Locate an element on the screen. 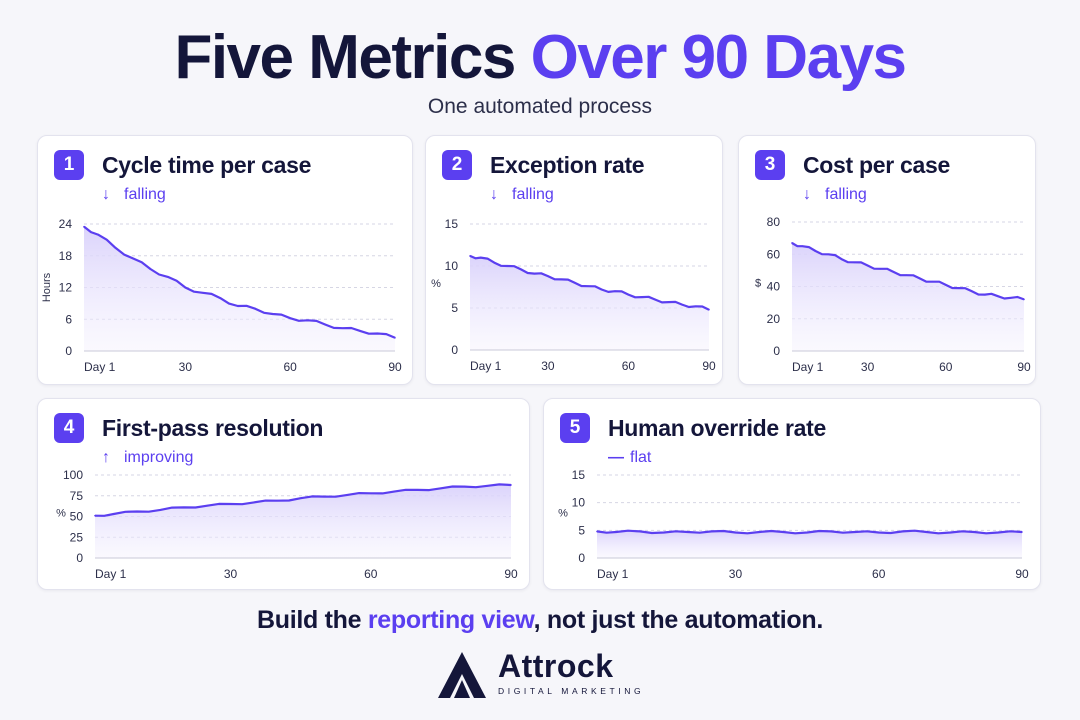 This screenshot has width=1080, height=720. x-tick-label: 30 is located at coordinates (868, 367).